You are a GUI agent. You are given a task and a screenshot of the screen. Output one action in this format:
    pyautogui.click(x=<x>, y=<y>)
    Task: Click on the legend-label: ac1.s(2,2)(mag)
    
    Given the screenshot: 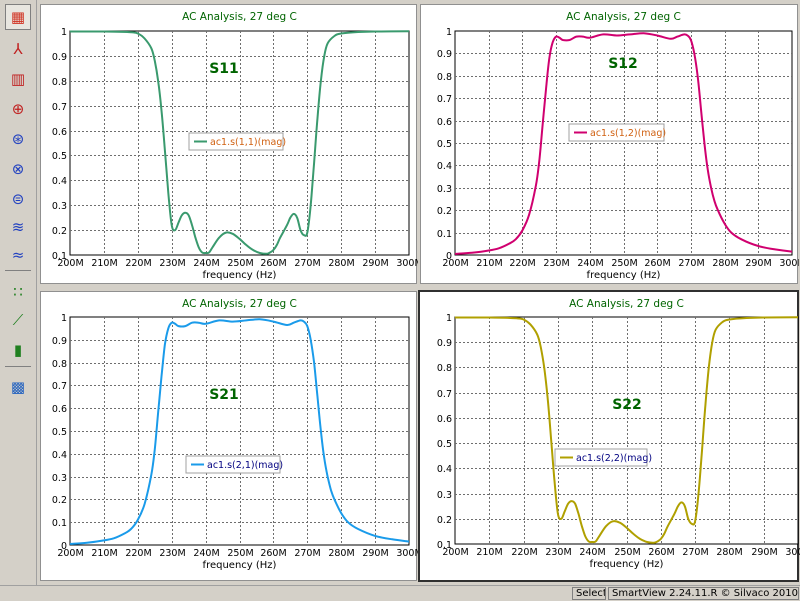 What is the action you would take?
    pyautogui.click(x=614, y=458)
    